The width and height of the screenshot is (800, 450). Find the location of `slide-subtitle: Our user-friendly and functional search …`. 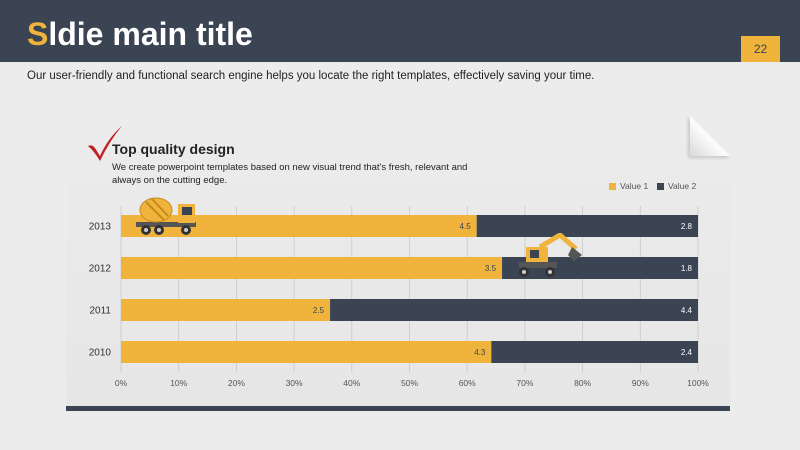

slide-subtitle: Our user-friendly and functional search … is located at coordinates (311, 76).